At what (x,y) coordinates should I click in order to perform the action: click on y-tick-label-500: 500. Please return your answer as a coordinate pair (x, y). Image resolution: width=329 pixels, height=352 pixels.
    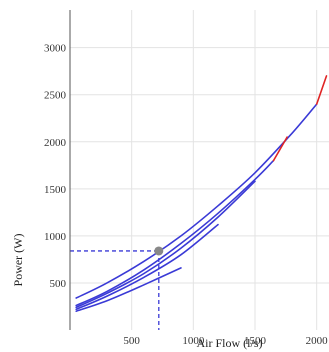
    Looking at the image, I should click on (58, 284).